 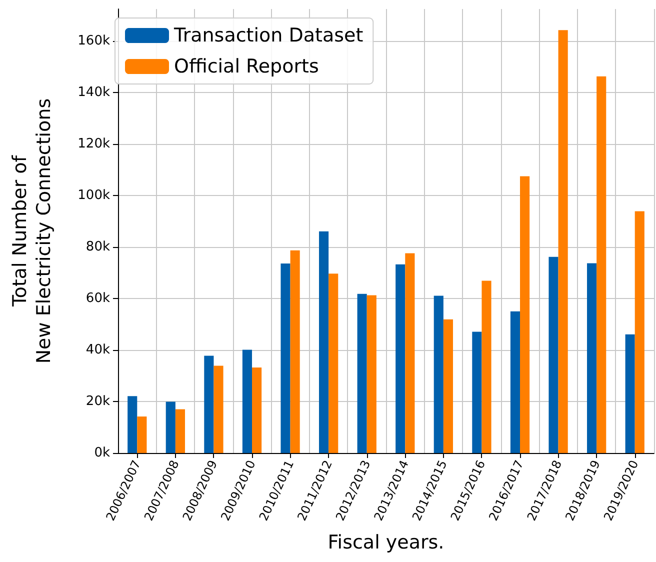 What do you see at coordinates (94, 92) in the screenshot?
I see `y-tick-label: 140k` at bounding box center [94, 92].